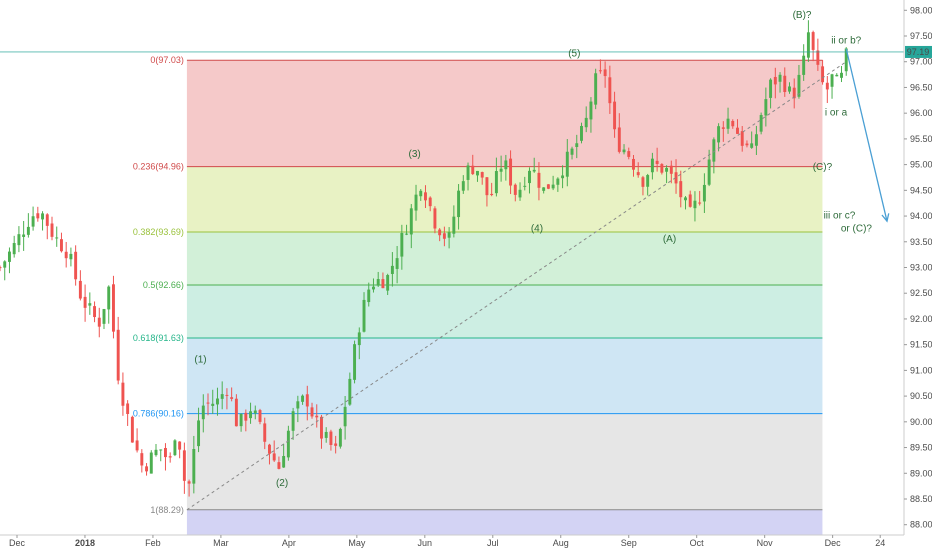 This screenshot has height=550, width=932. What do you see at coordinates (833, 543) in the screenshot?
I see `x-tick-label: Dec` at bounding box center [833, 543].